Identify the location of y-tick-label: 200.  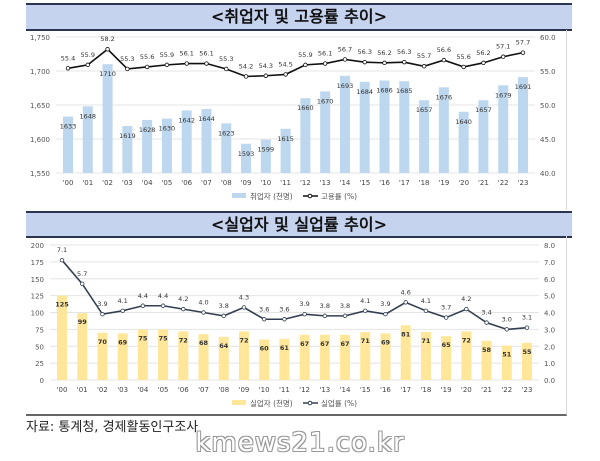
(37, 246).